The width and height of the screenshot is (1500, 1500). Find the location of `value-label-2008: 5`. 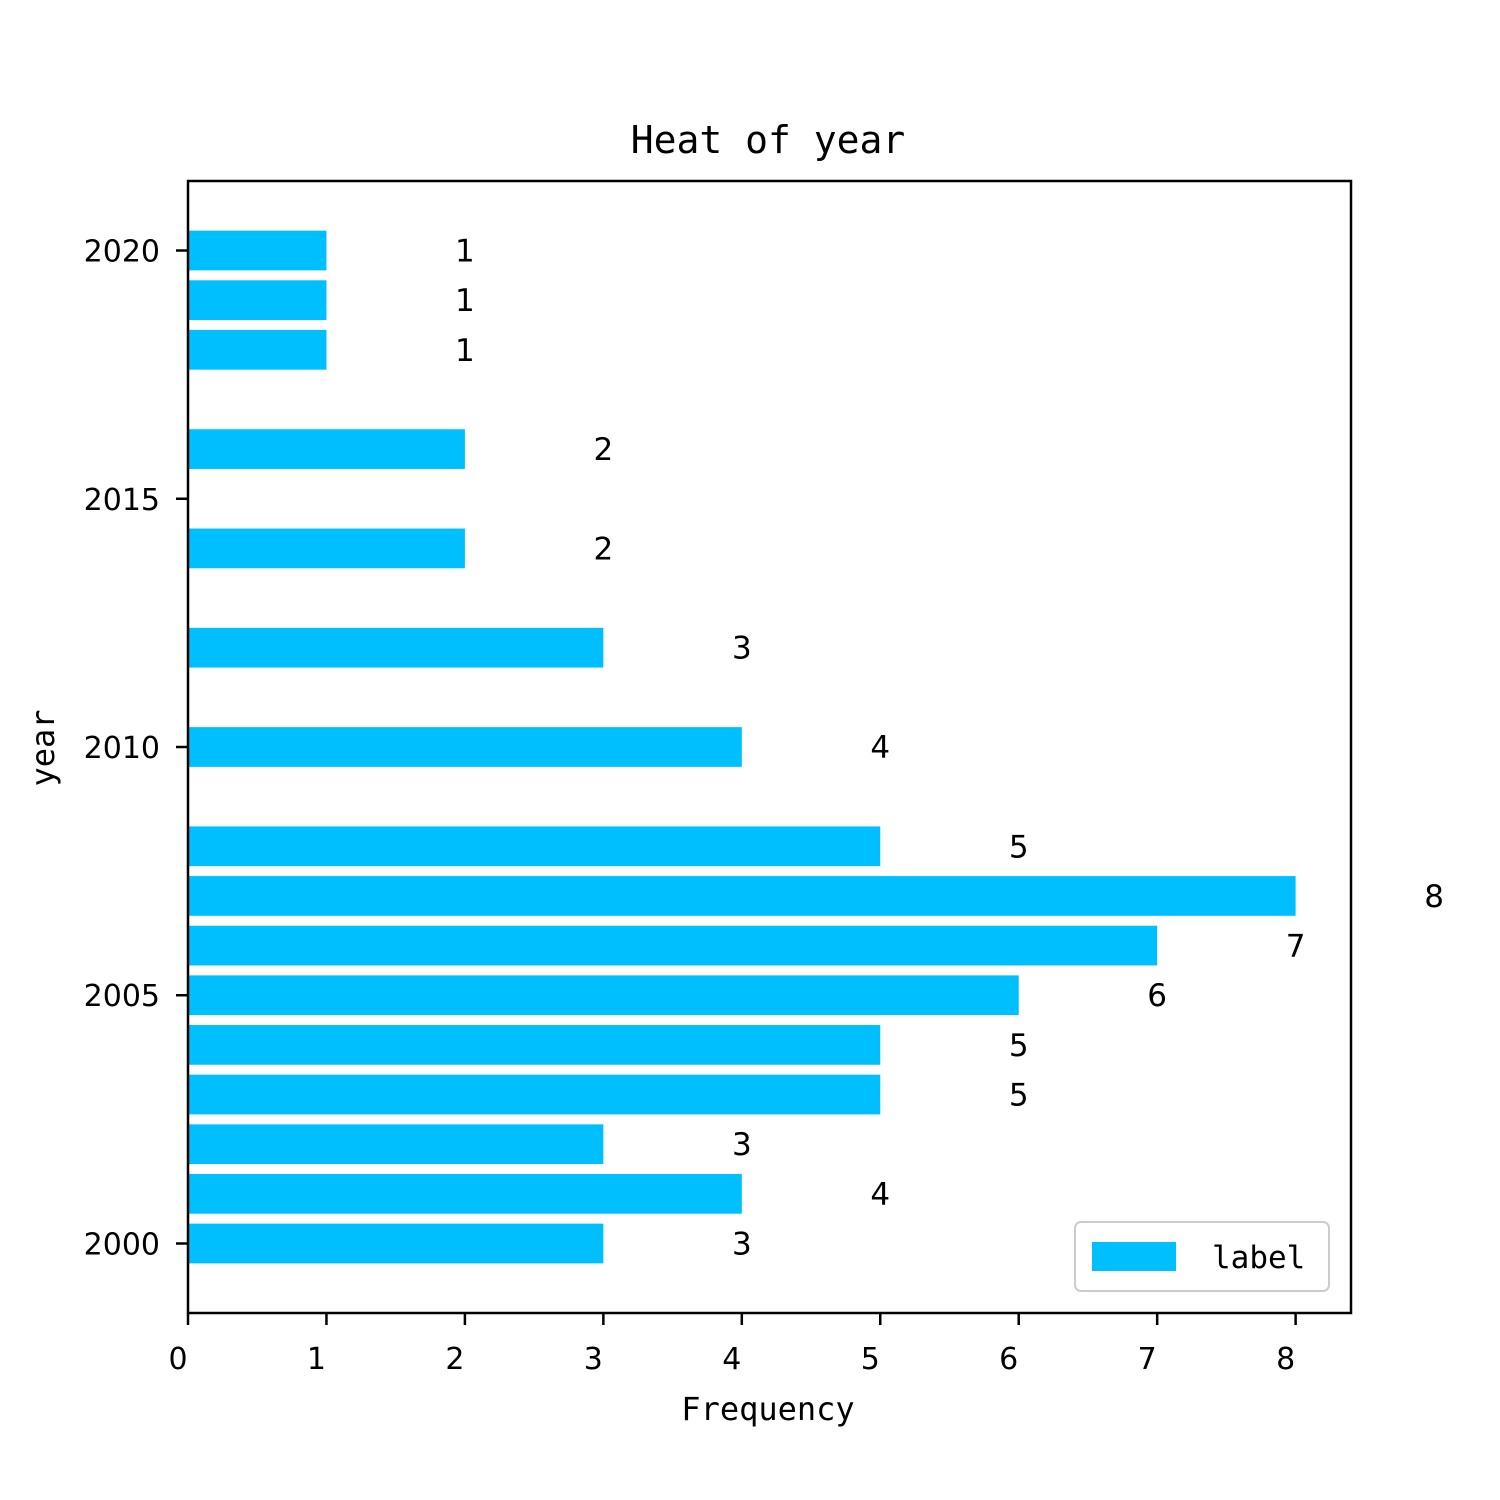

value-label-2008: 5 is located at coordinates (1019, 847).